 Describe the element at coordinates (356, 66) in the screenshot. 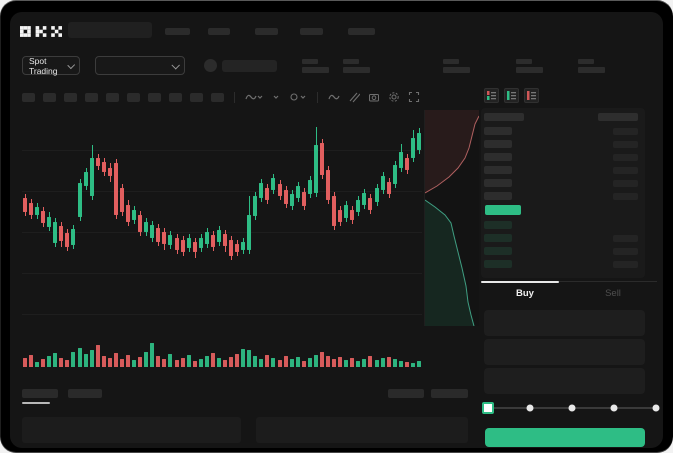

I see `stat-high-24h` at that location.